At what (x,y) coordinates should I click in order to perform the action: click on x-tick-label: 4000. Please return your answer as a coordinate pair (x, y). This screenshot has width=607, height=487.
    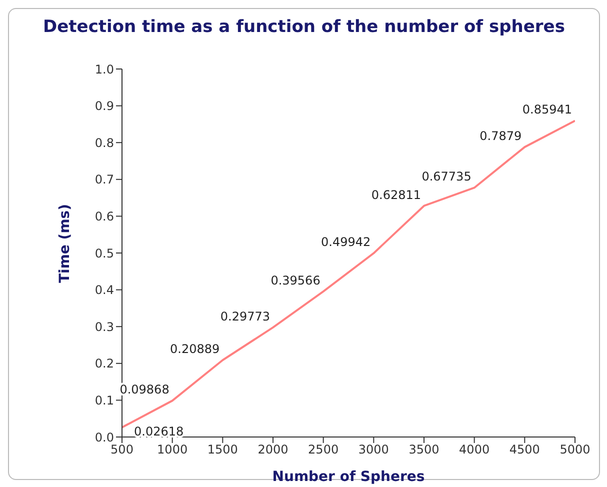
    Looking at the image, I should click on (474, 449).